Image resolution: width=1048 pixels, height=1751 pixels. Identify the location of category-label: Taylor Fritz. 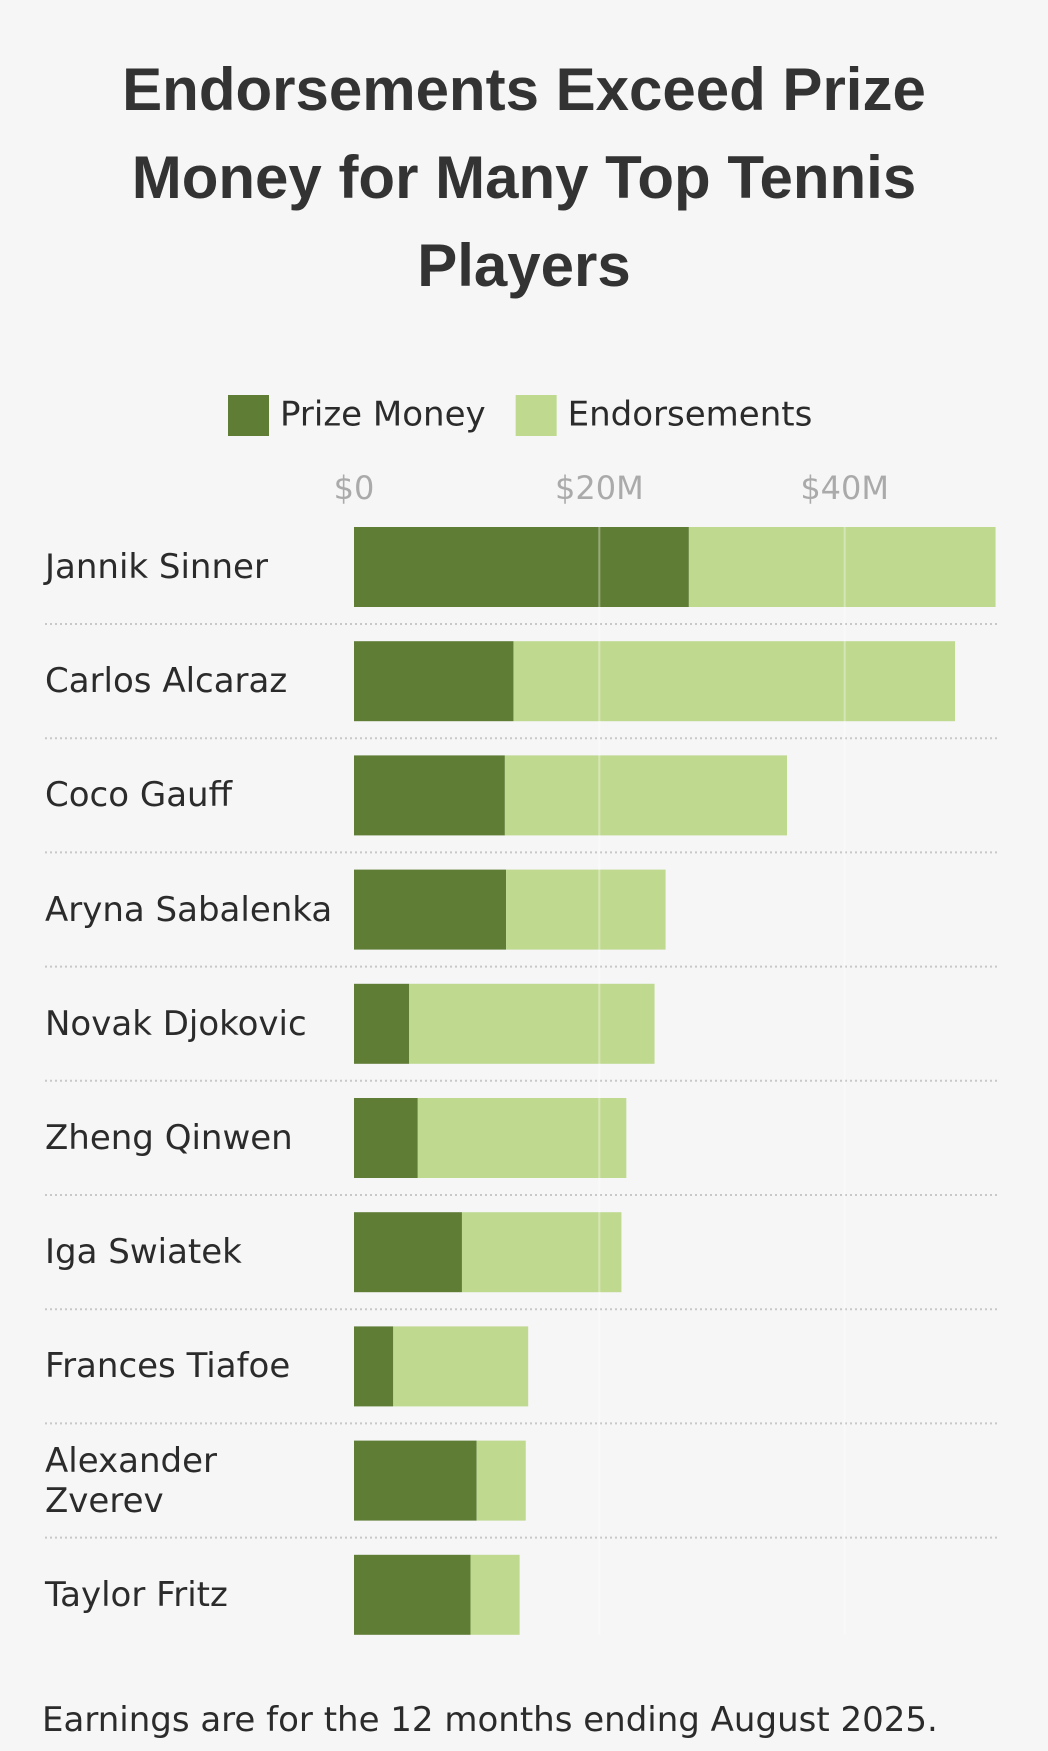
(136, 1594).